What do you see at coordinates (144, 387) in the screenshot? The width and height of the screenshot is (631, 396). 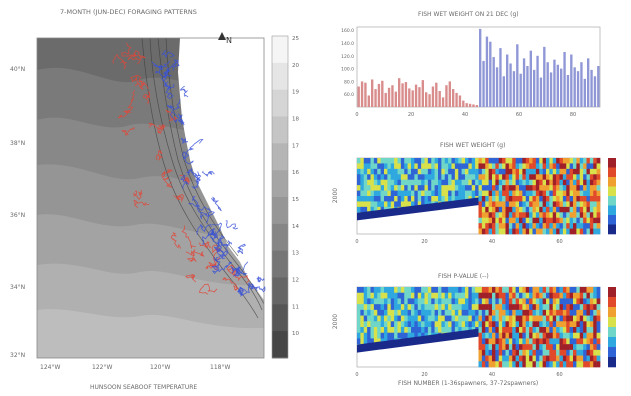 I see `map-xlabel: HUNSOON SEABOOF TEMPERATURE` at bounding box center [144, 387].